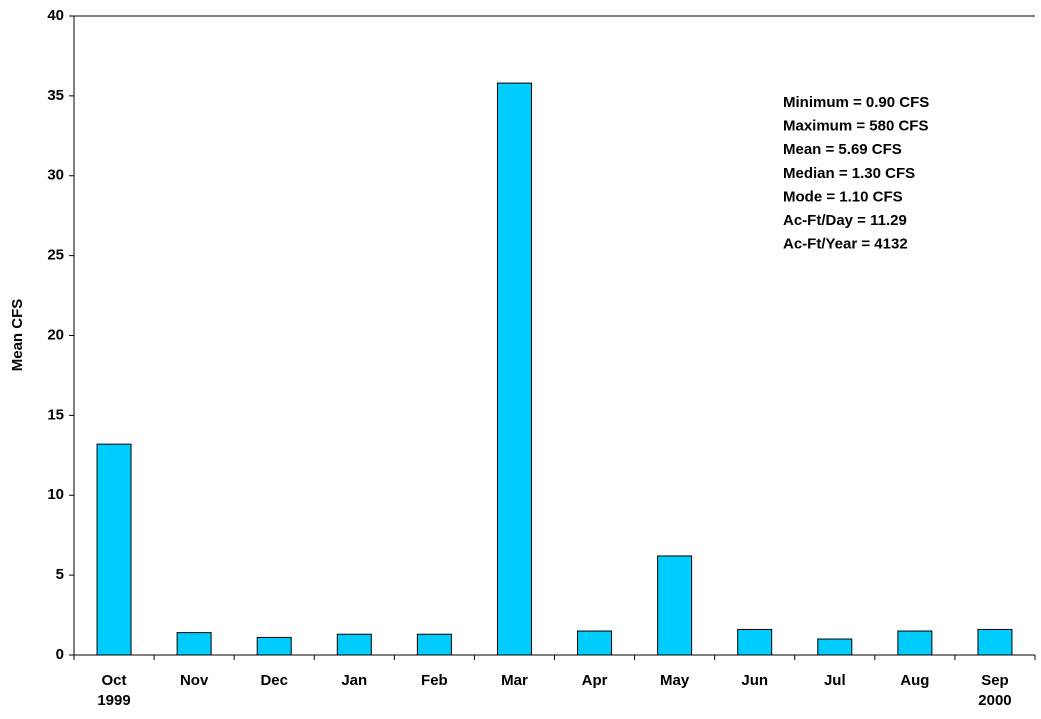 This screenshot has height=719, width=1041. I want to click on y-tick-label: 15, so click(55, 414).